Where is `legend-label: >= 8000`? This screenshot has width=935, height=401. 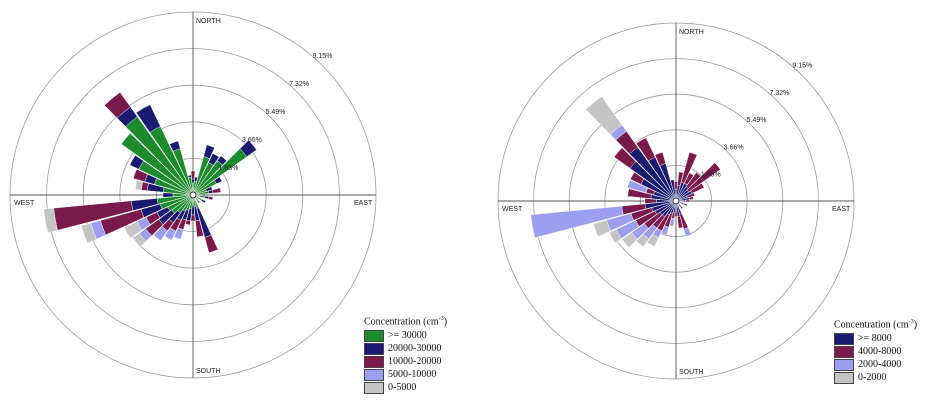 legend-label: >= 8000 is located at coordinates (875, 339).